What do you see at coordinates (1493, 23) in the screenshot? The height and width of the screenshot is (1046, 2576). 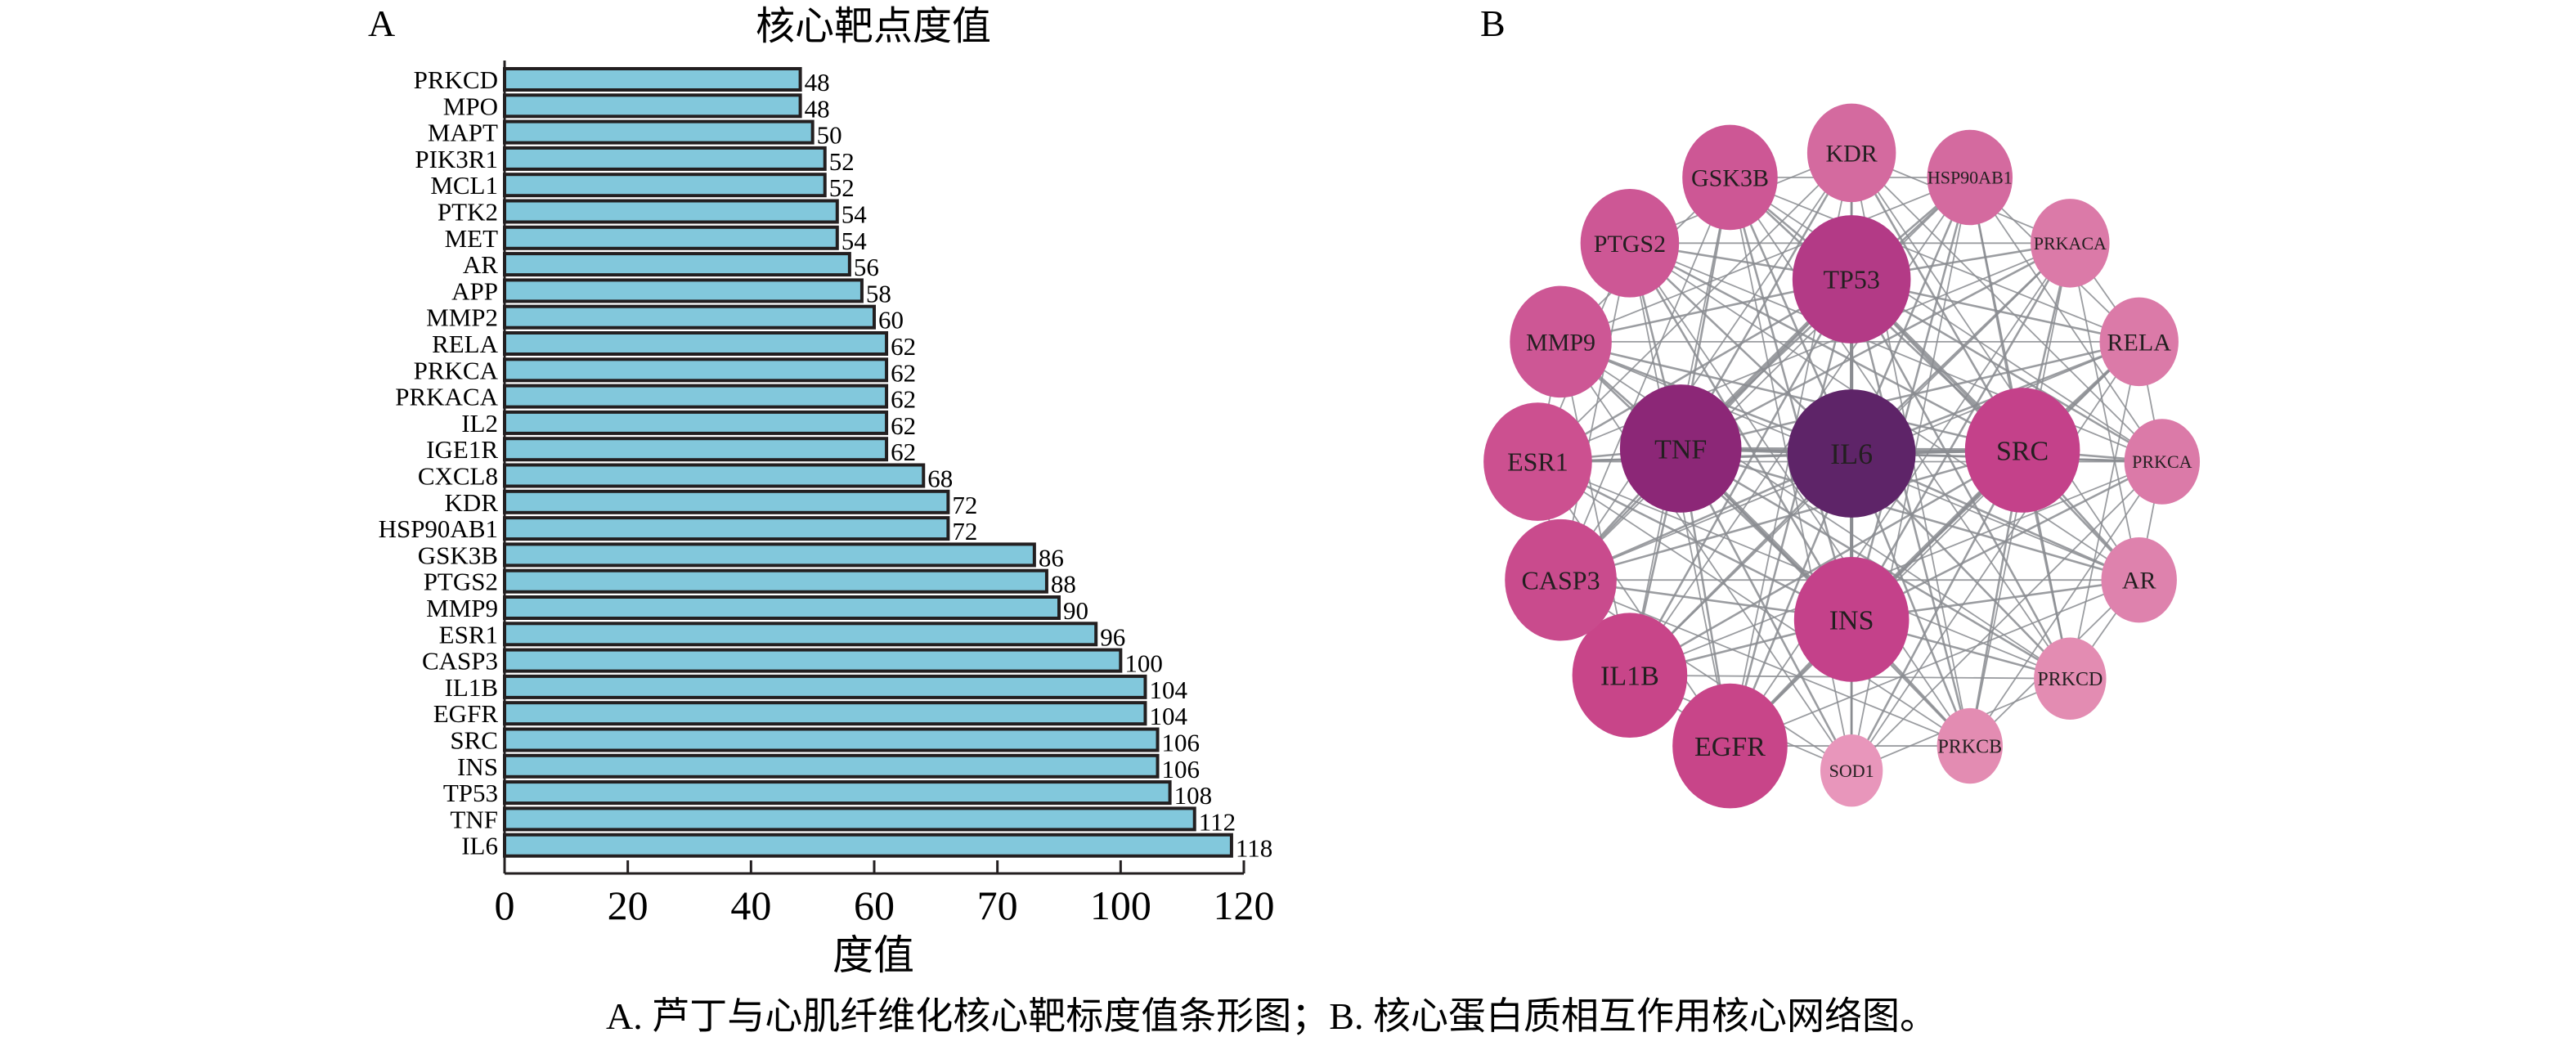 I see `panel-b-label: B` at bounding box center [1493, 23].